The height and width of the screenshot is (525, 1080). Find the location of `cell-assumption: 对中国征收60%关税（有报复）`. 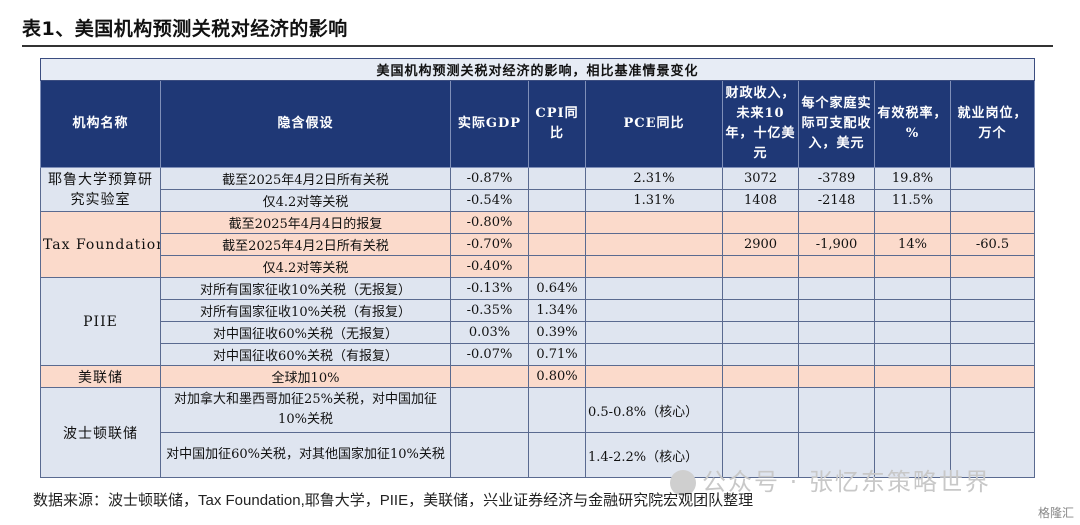

cell-assumption: 对中国征收60%关税（有报复） is located at coordinates (305, 354).